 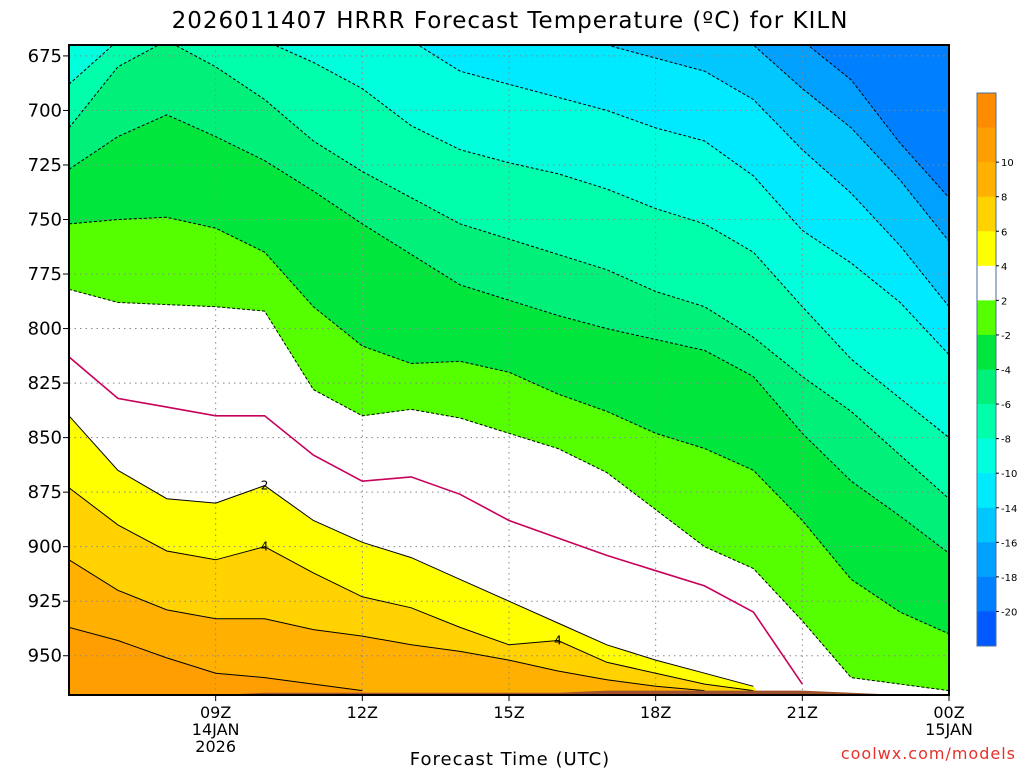 I want to click on colorbar-label: -8, so click(x=1006, y=440).